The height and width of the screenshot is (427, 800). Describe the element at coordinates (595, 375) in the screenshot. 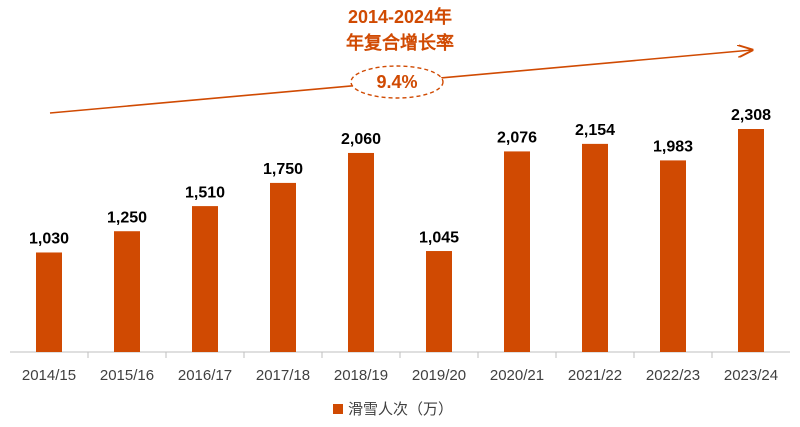

I see `x-tick-label: 2021/22` at that location.